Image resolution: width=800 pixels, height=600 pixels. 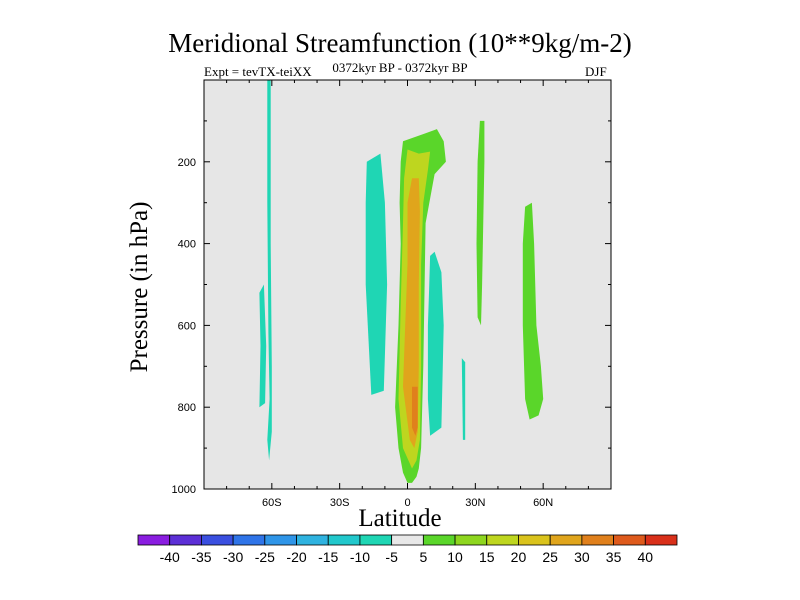 What do you see at coordinates (400, 518) in the screenshot?
I see `x-axis-label: Latitude` at bounding box center [400, 518].